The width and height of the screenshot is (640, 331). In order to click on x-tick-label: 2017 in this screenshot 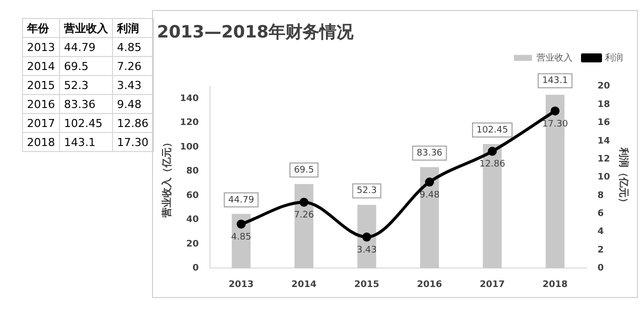, I will do `click(492, 285)`.